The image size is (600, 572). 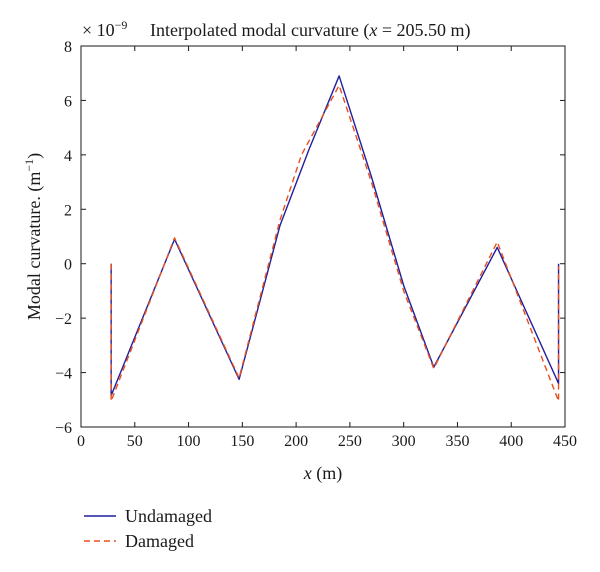 I want to click on x-tick-label: 450, so click(x=565, y=441).